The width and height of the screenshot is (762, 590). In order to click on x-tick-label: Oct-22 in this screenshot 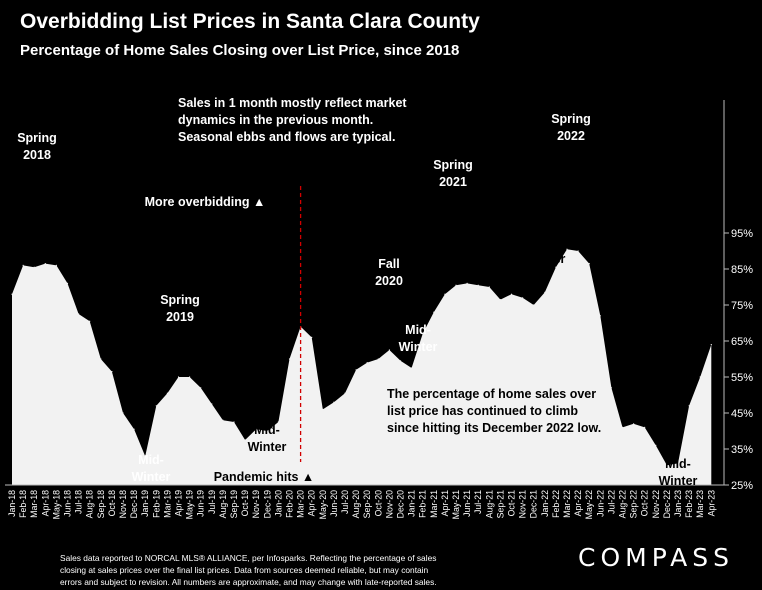, I will do `click(645, 503)`.